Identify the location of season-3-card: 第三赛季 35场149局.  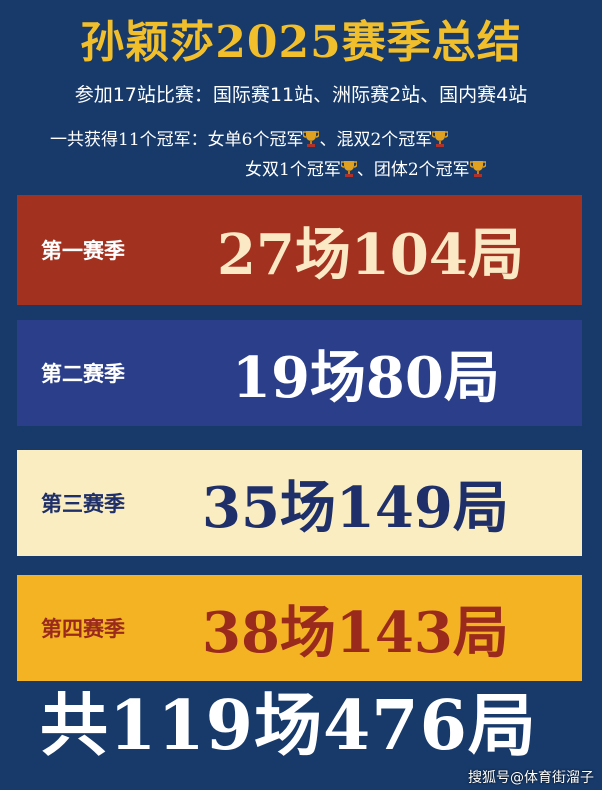
(299, 503).